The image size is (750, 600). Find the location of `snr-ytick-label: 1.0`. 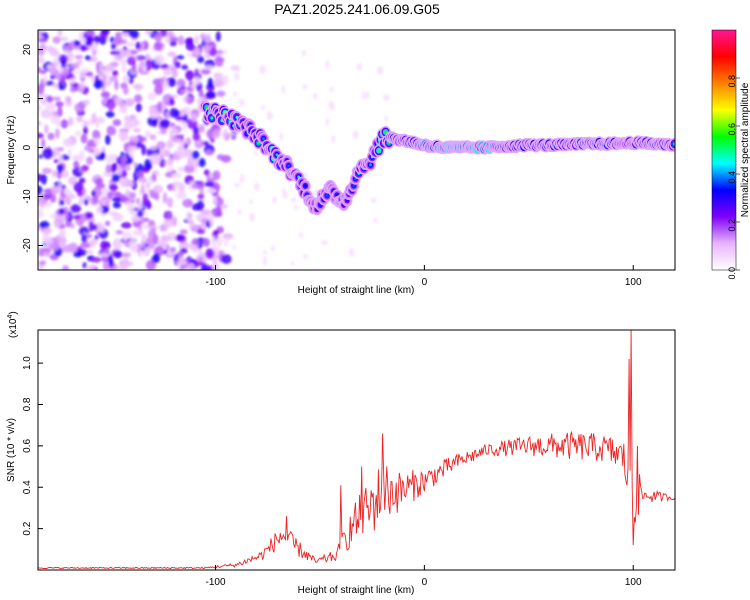

snr-ytick-label: 1.0 is located at coordinates (27, 363).